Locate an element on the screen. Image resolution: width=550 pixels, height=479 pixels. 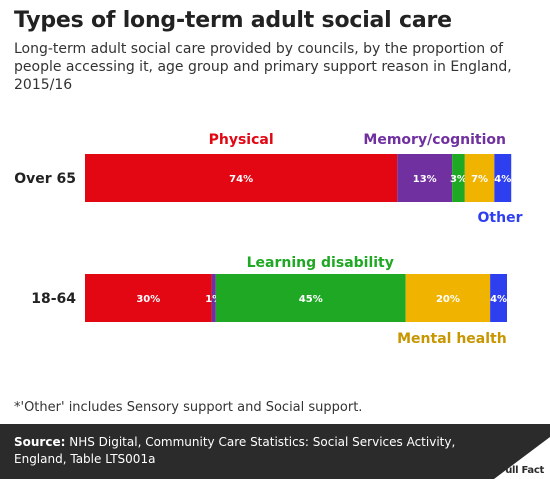
data-label: 3% is located at coordinates (458, 179).